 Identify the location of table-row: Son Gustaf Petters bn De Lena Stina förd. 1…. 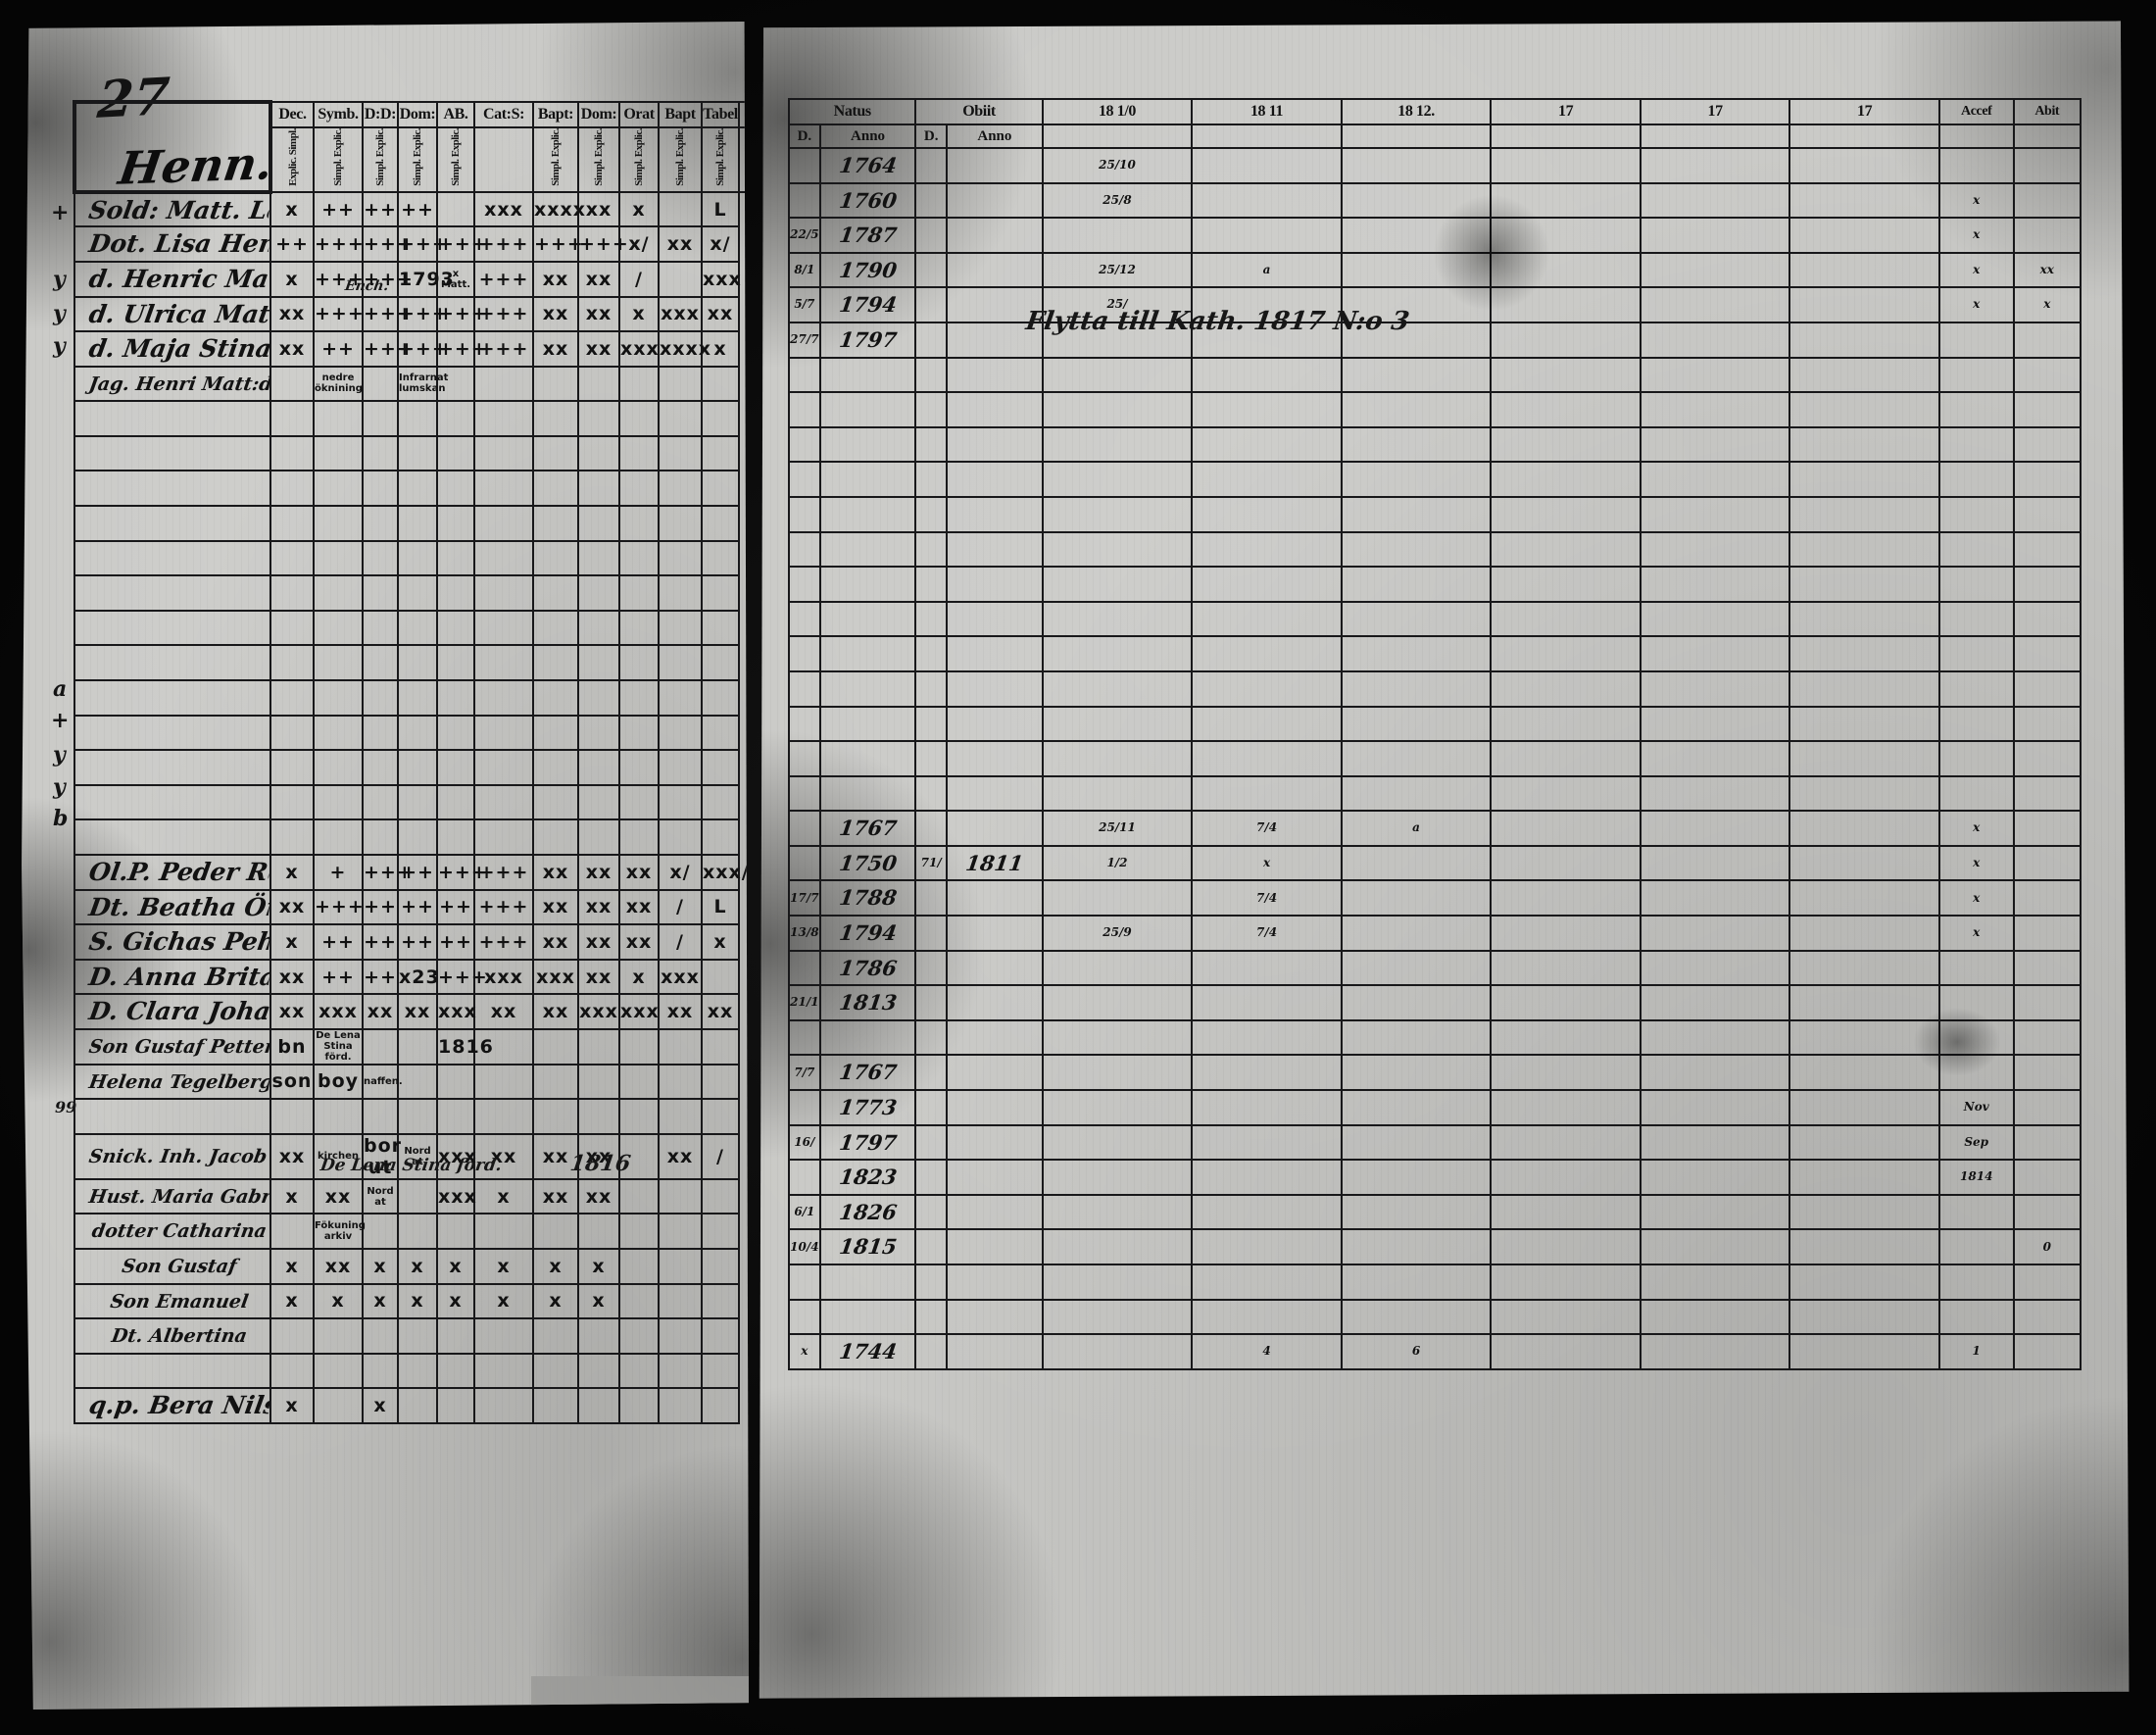
(410, 1046).